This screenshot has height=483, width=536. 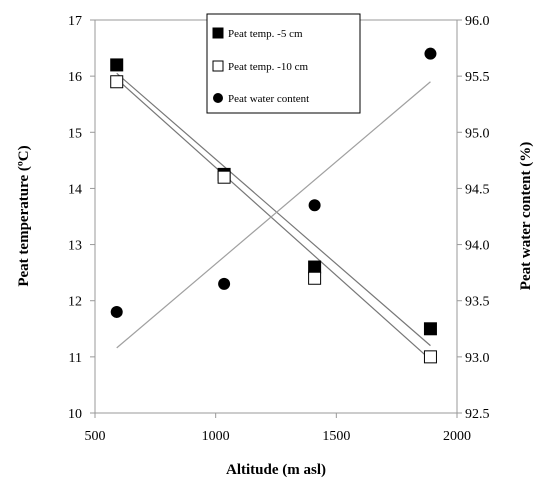 I want to click on y2-tick-label: 92.5, so click(x=477, y=414).